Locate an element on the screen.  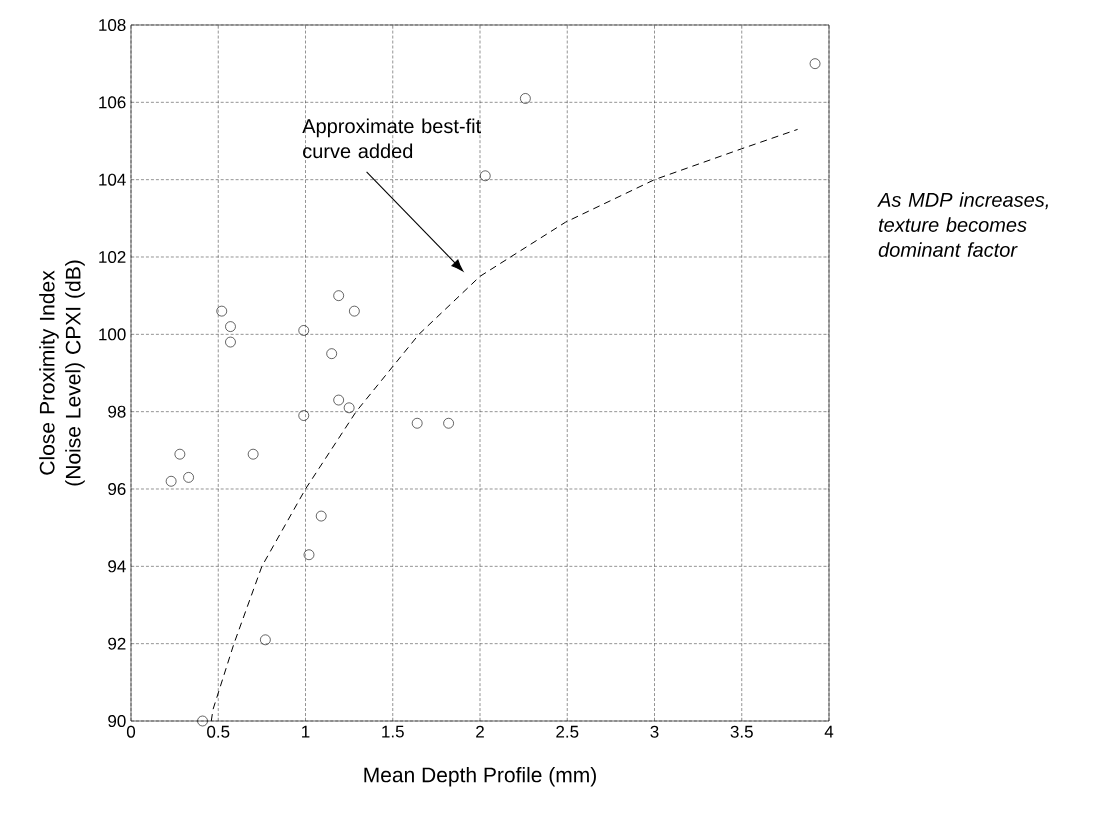
y-axis-title: Close Proximity Index (Noise Level) CPXI (dB) is located at coordinates (62, 373).